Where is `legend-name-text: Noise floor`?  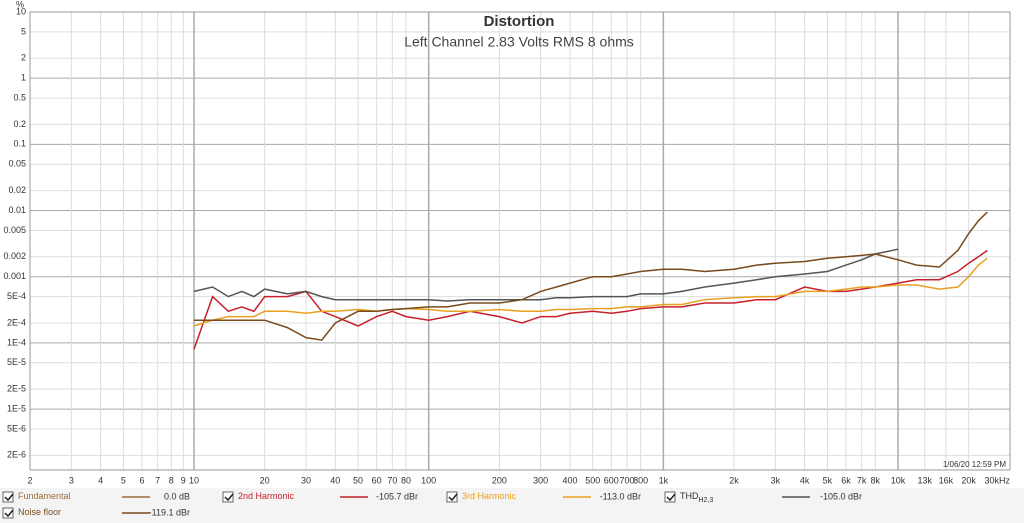 legend-name-text: Noise floor is located at coordinates (39, 512).